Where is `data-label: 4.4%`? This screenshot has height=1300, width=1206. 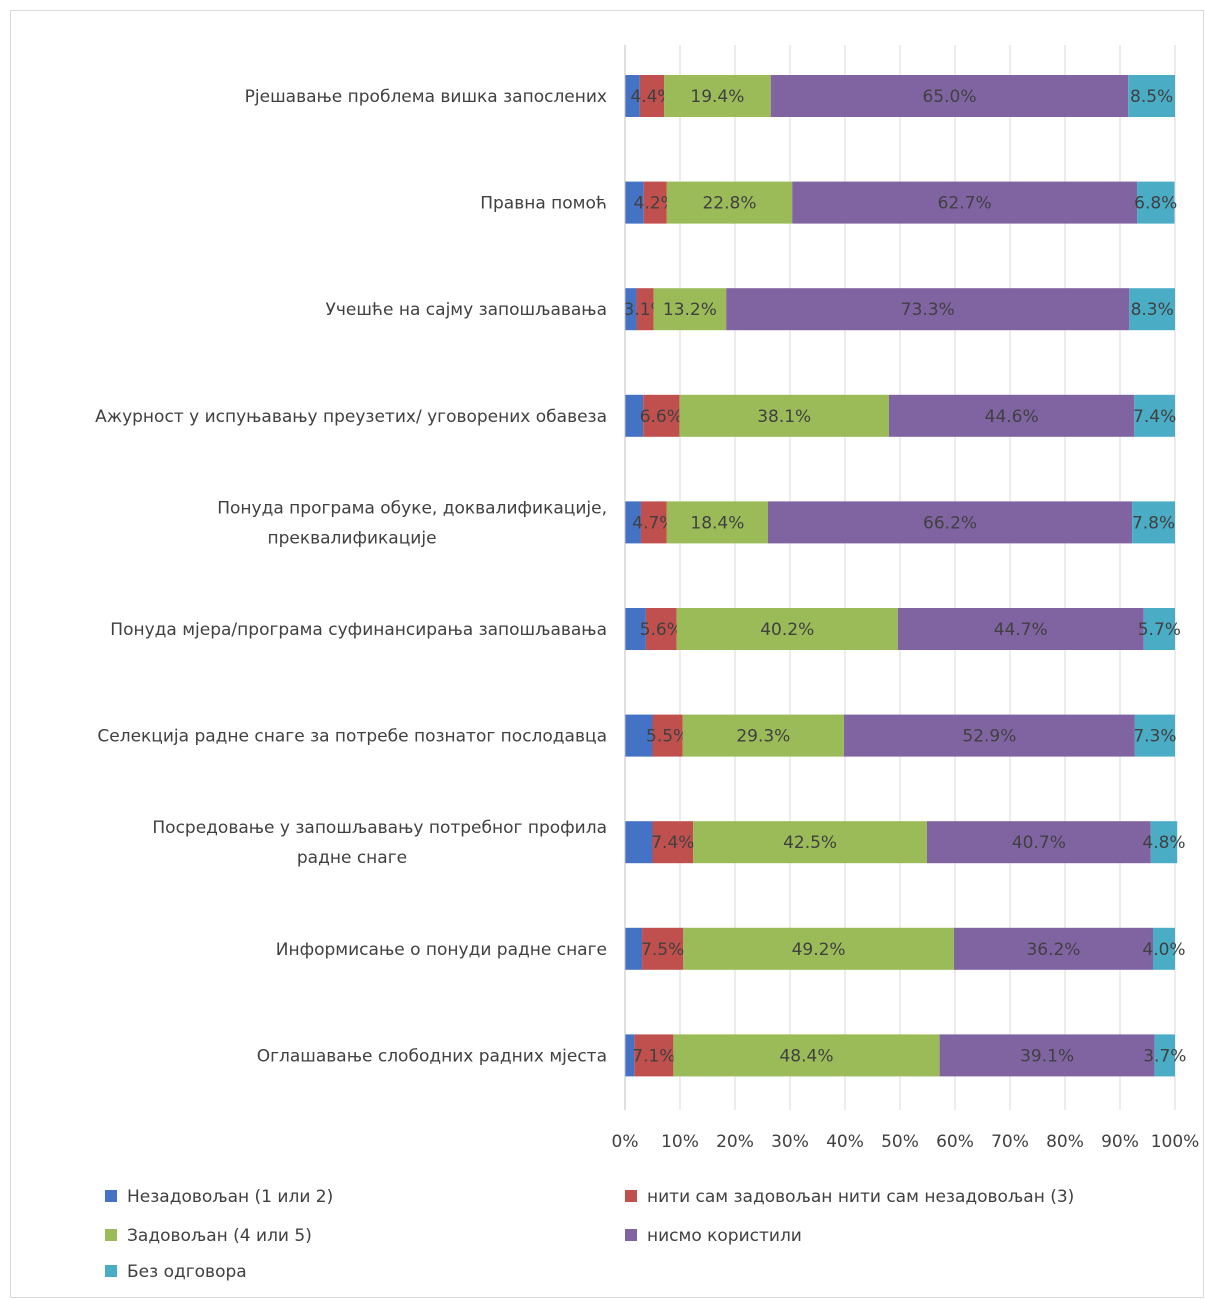 data-label: 4.4% is located at coordinates (651, 97).